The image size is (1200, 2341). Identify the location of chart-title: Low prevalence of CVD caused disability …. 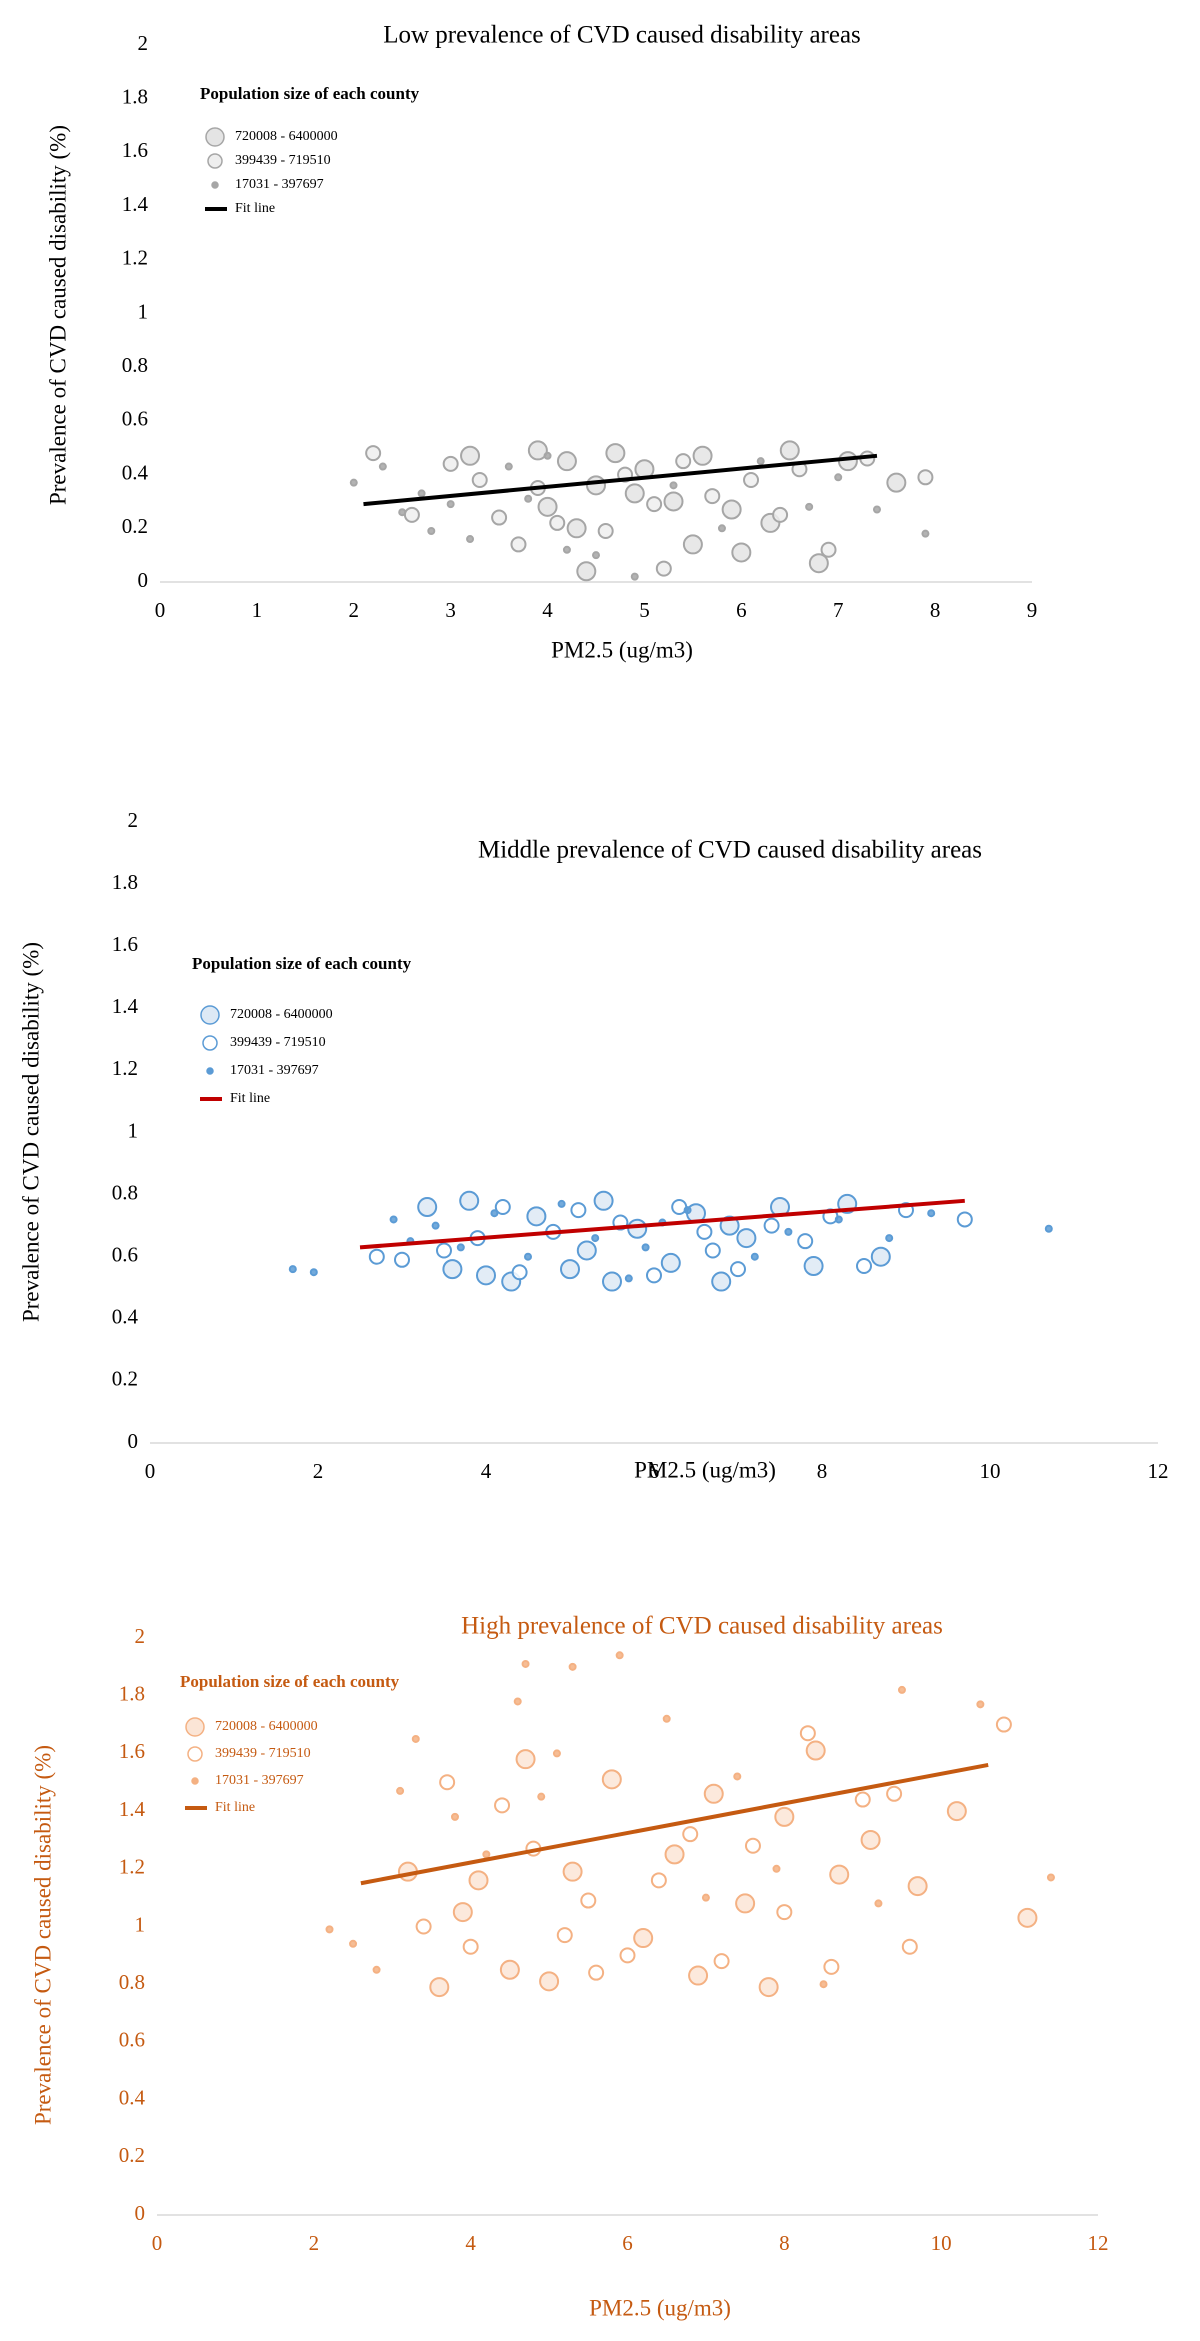
(622, 35).